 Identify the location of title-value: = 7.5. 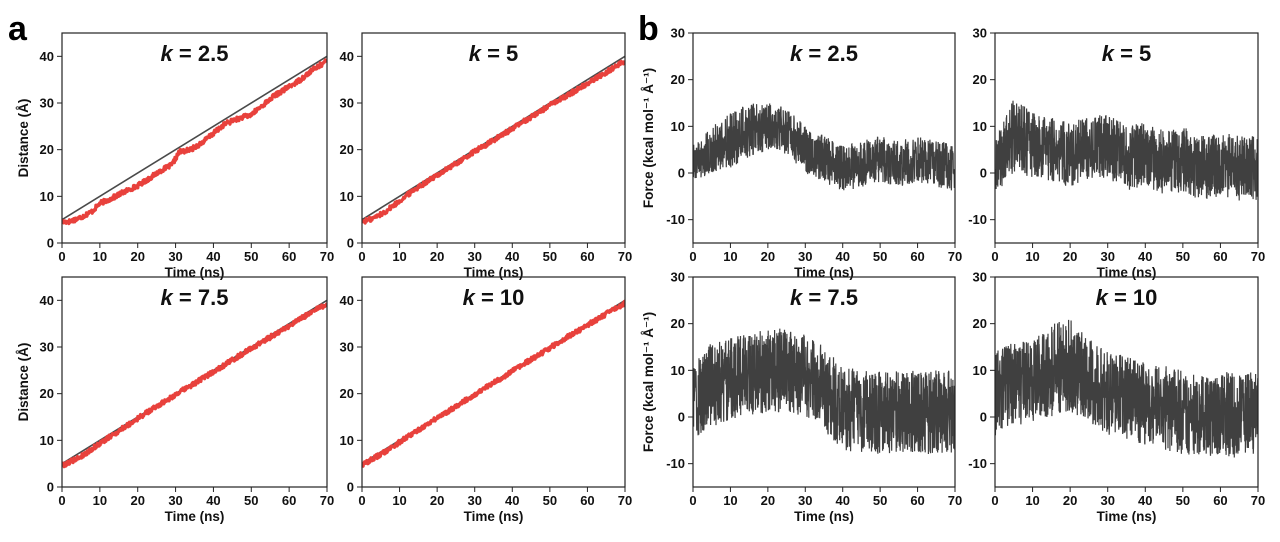
(830, 297).